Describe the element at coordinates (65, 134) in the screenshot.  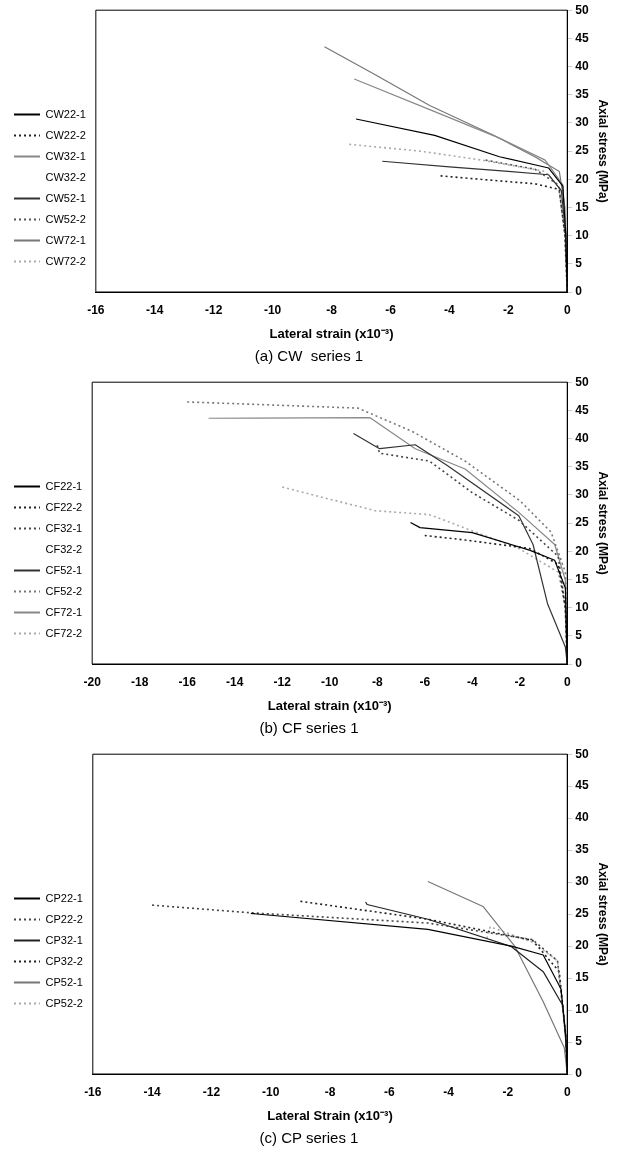
I see `legend-label: CW22-2` at that location.